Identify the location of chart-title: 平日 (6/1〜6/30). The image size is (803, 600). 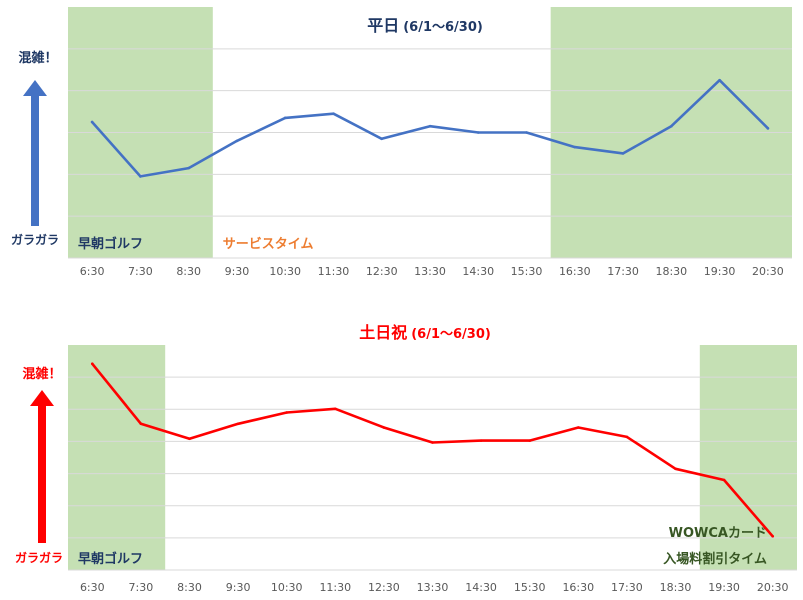
(425, 25).